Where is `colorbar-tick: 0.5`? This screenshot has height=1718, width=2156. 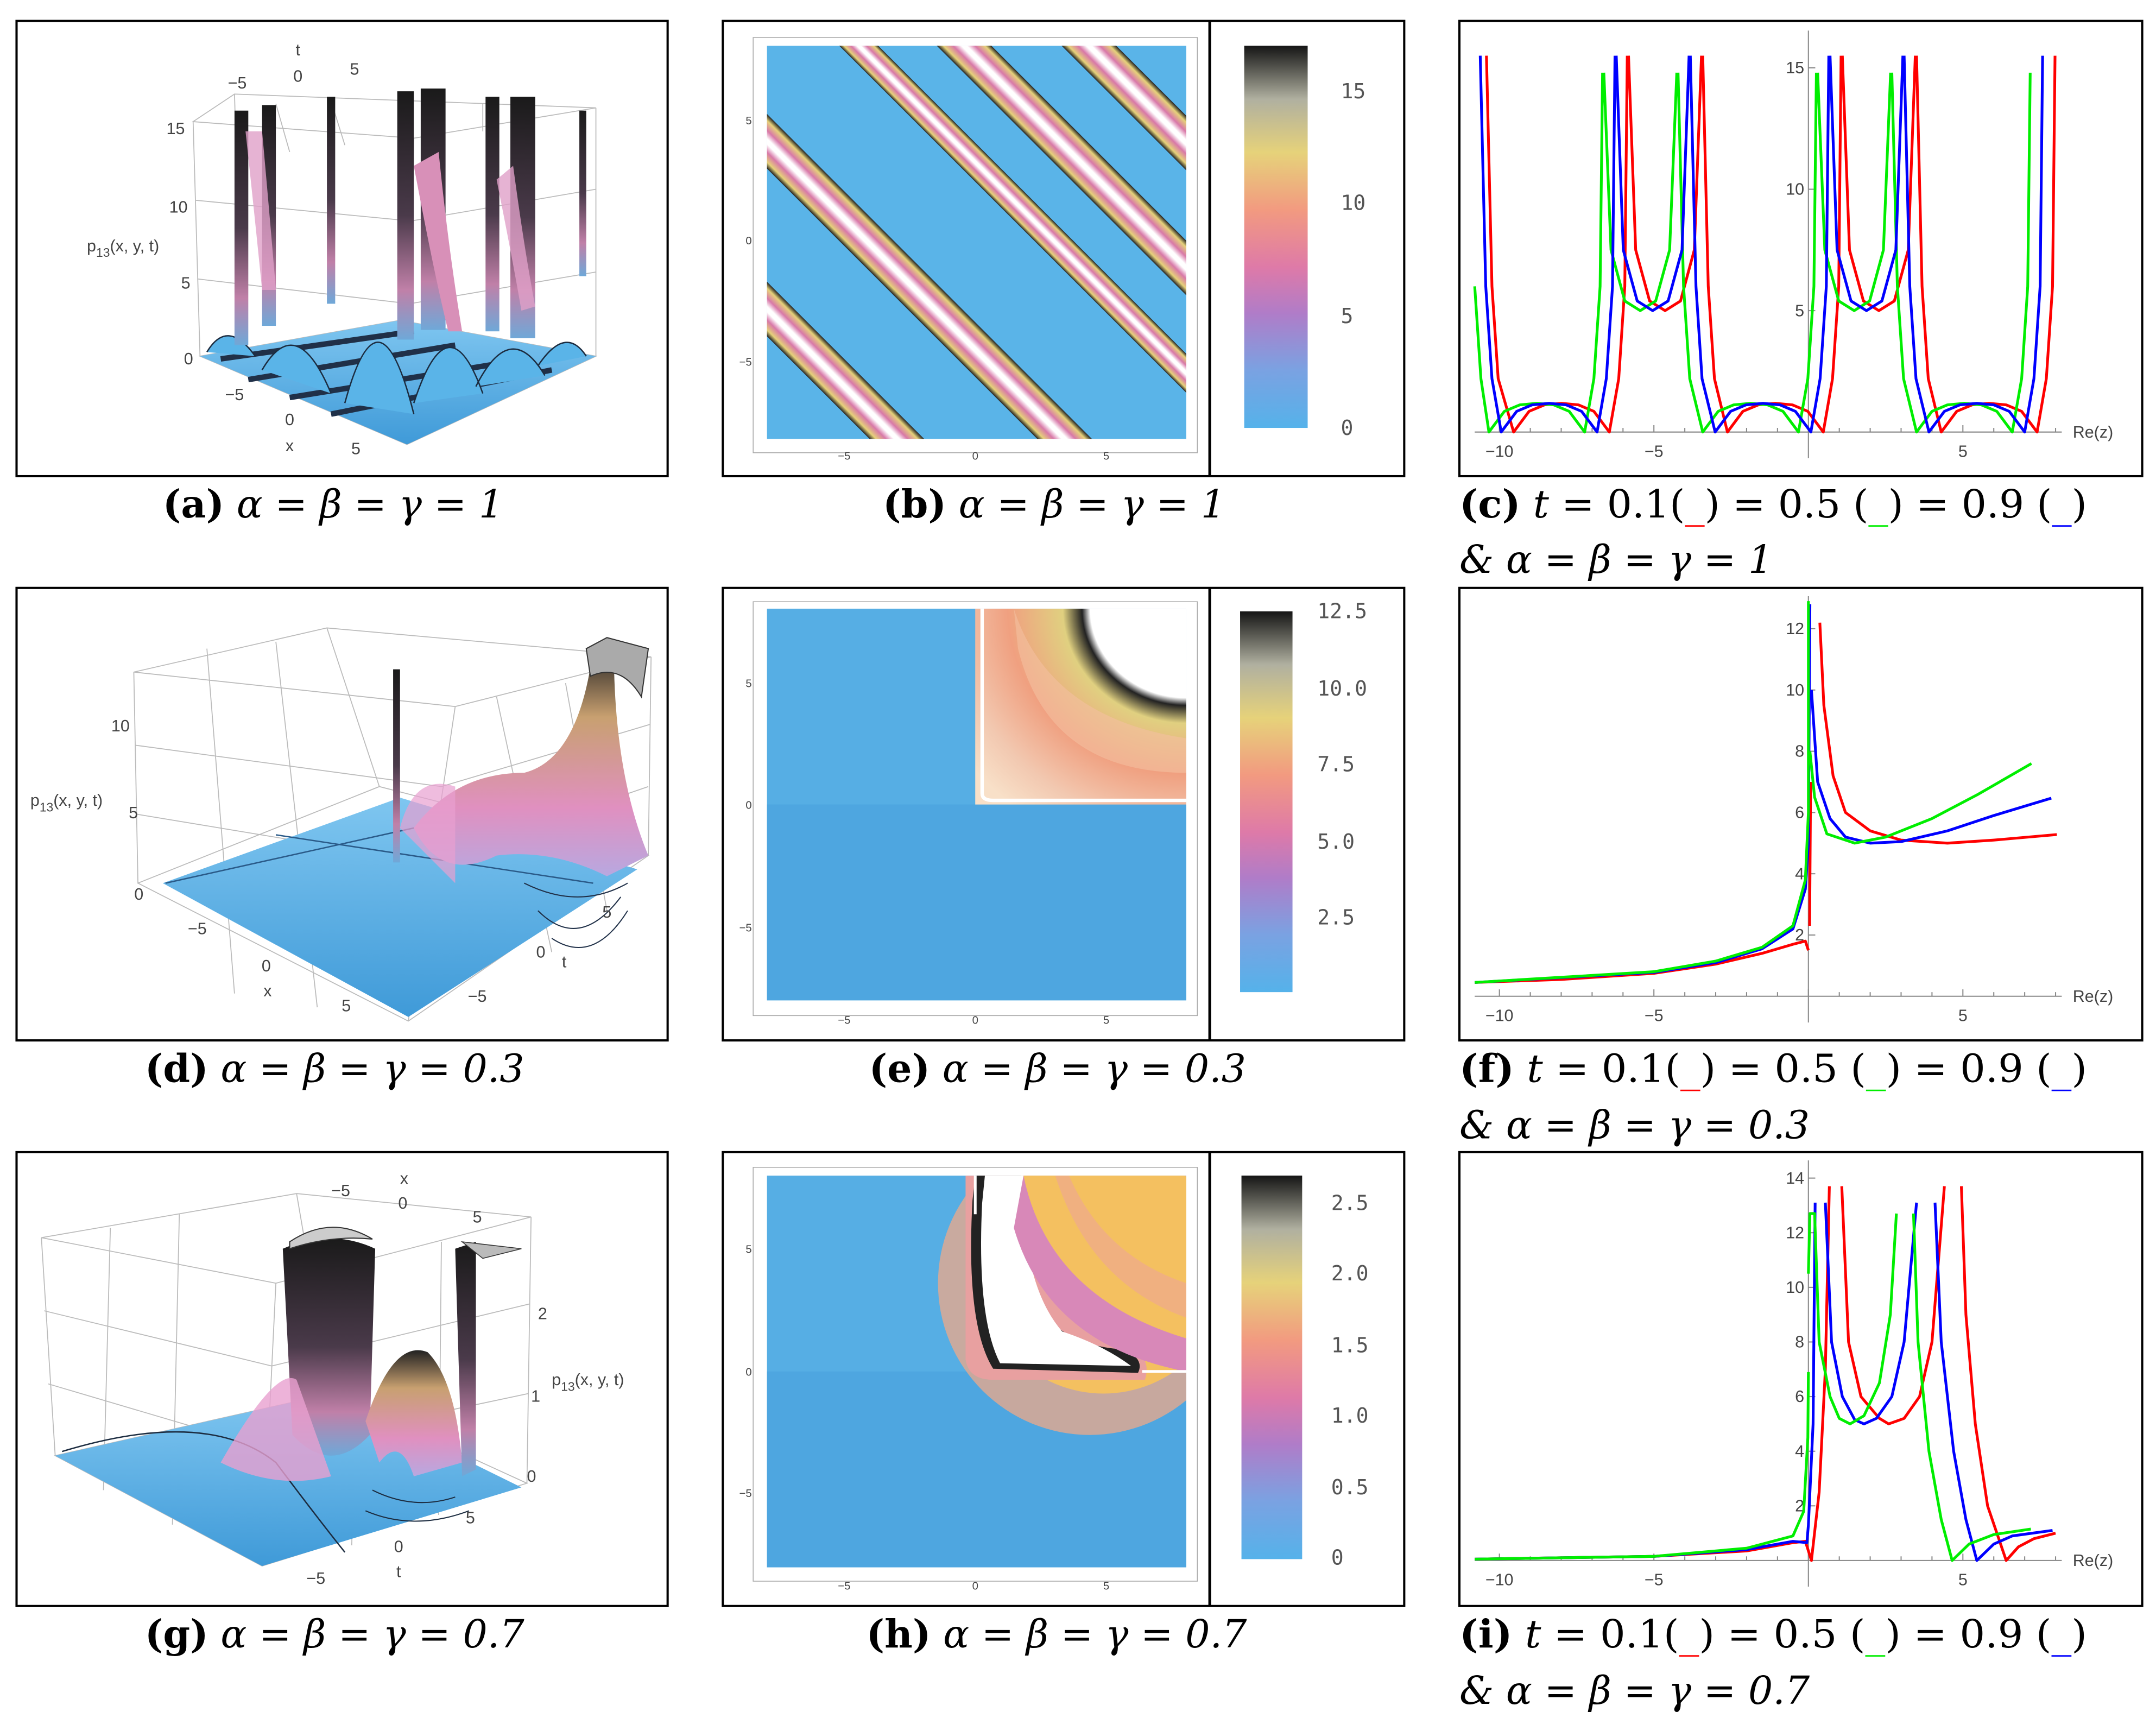
colorbar-tick: 0.5 is located at coordinates (1350, 1487).